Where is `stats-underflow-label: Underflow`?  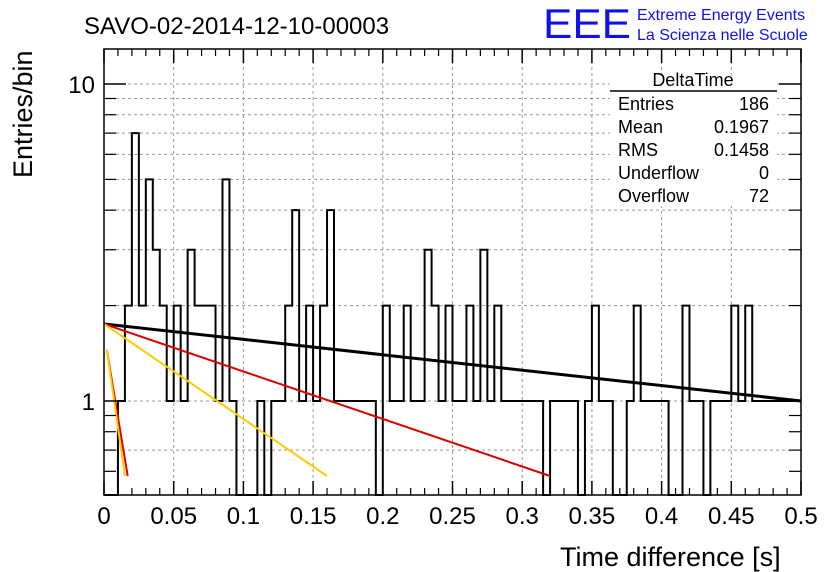 stats-underflow-label: Underflow is located at coordinates (659, 173).